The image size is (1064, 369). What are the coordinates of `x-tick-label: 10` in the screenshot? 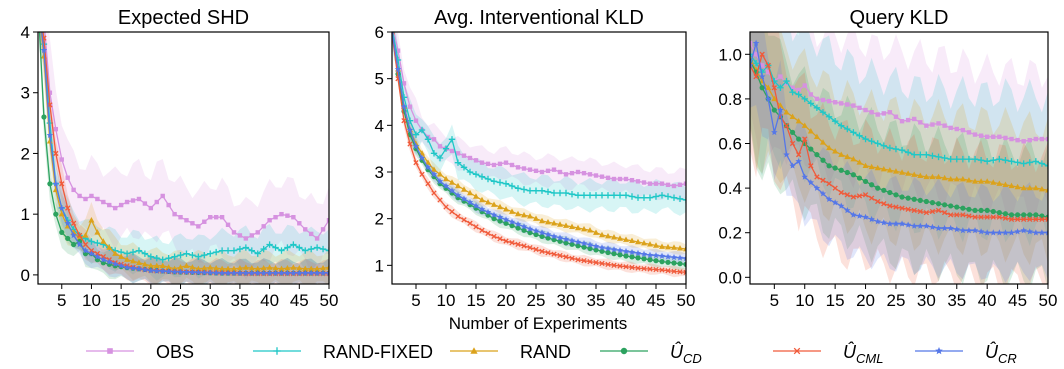 It's located at (91, 300).